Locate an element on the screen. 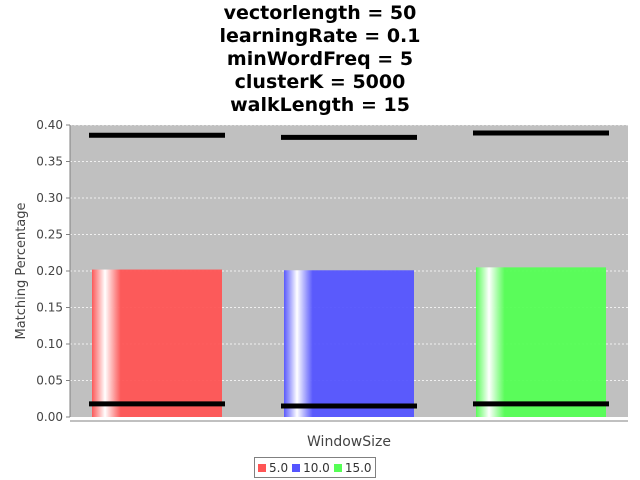 This screenshot has width=640, height=480. y-tick-label: 0.40 is located at coordinates (49, 125).